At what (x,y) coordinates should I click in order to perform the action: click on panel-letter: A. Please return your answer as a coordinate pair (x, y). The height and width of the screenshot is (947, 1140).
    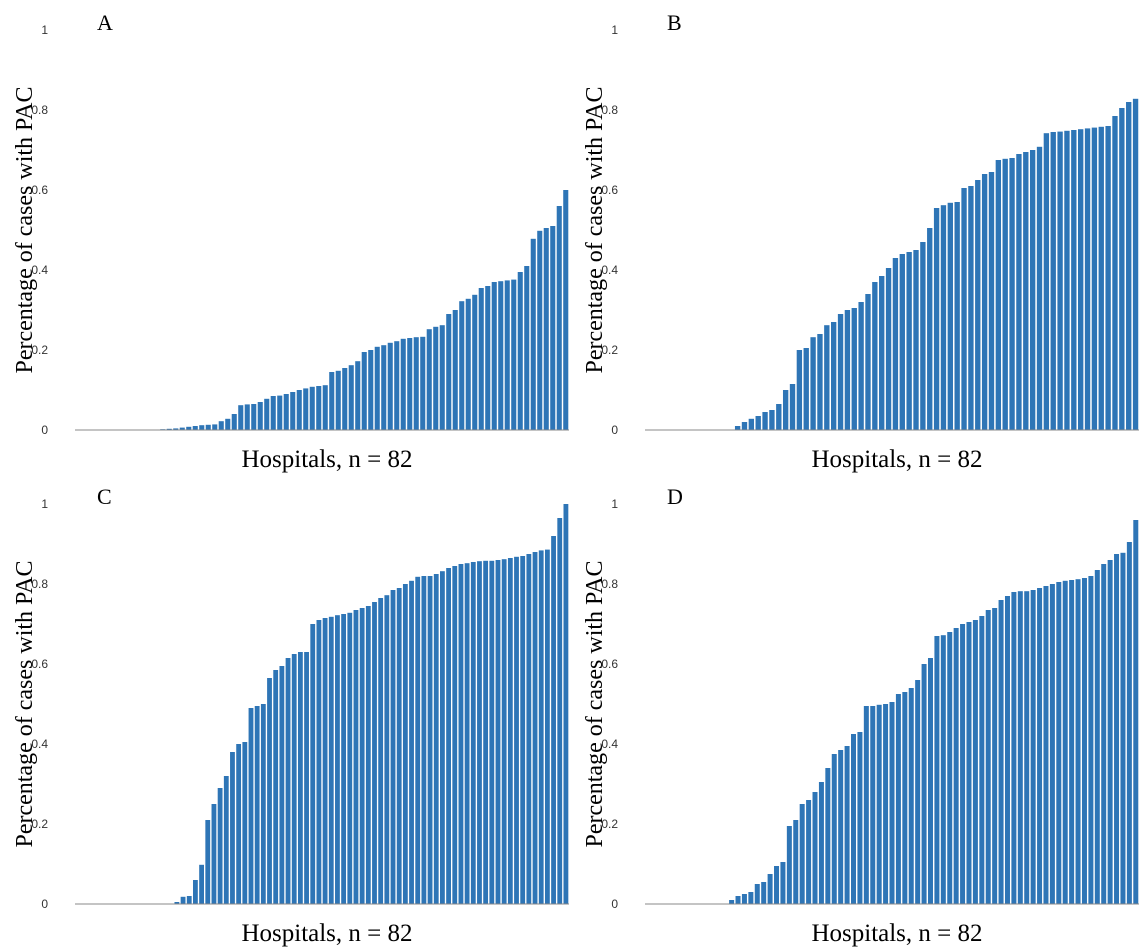
    Looking at the image, I should click on (105, 22).